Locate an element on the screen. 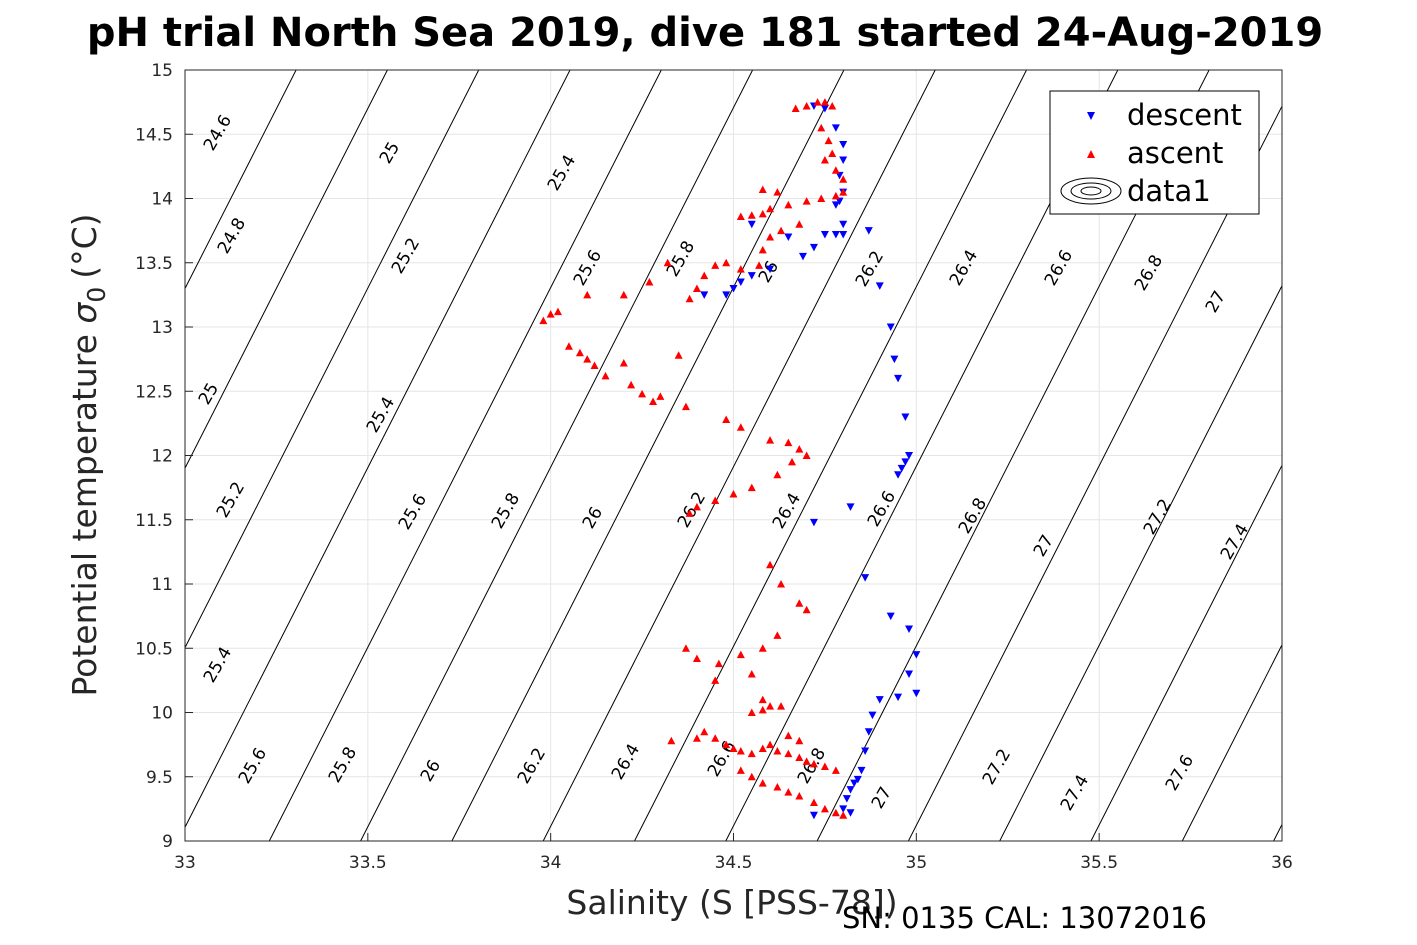 The width and height of the screenshot is (1417, 945). x-axis-label: Salinity (S [PSS-78]) is located at coordinates (731, 902).